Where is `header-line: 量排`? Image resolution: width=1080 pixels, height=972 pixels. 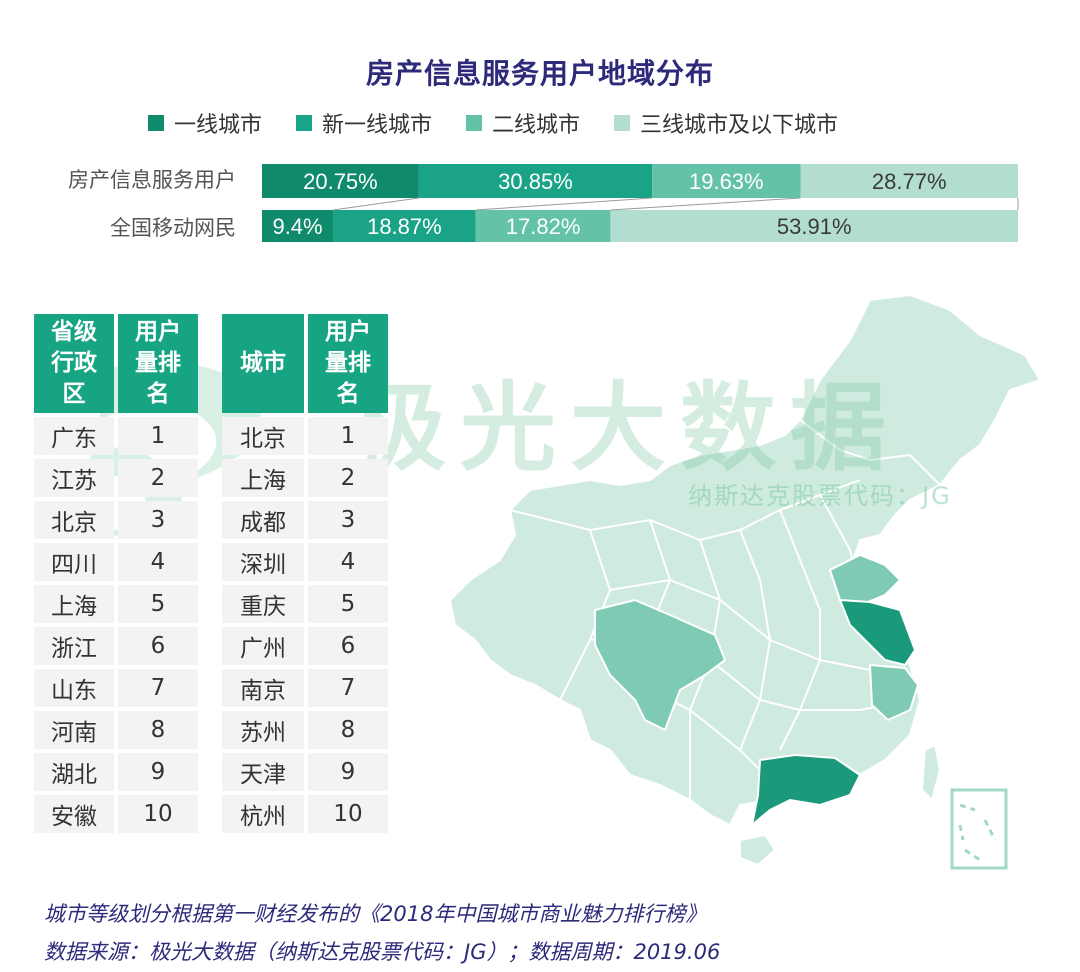 header-line: 量排 is located at coordinates (348, 363).